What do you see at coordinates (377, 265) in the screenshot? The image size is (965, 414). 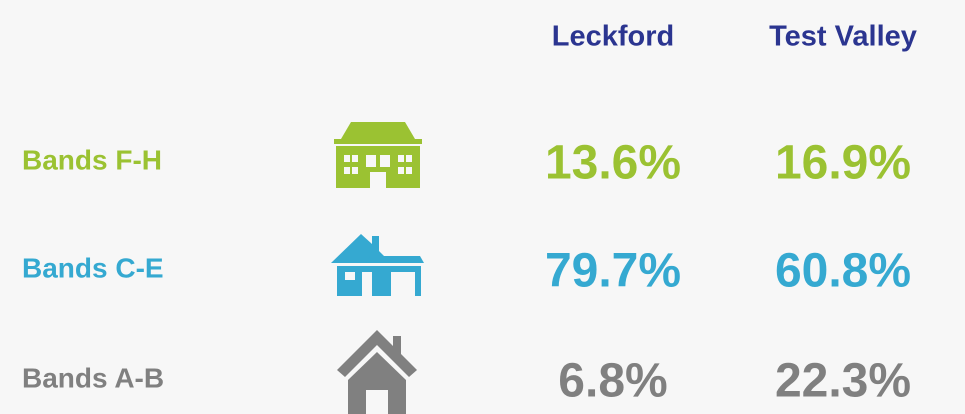 I see `icon-medium-house` at bounding box center [377, 265].